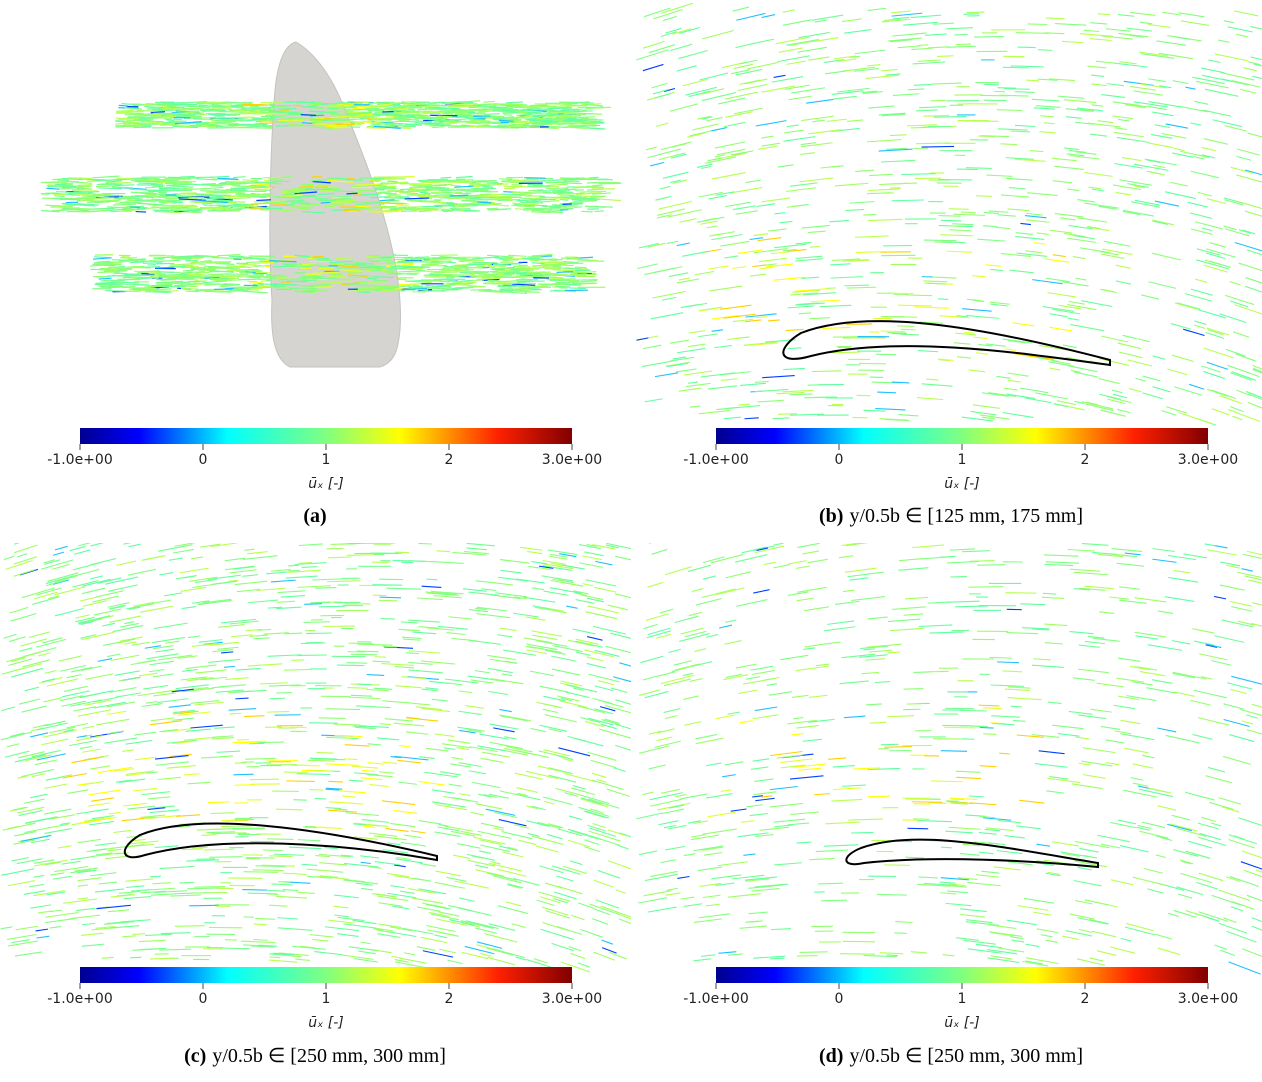  I want to click on caption-label: (a), so click(314, 516).